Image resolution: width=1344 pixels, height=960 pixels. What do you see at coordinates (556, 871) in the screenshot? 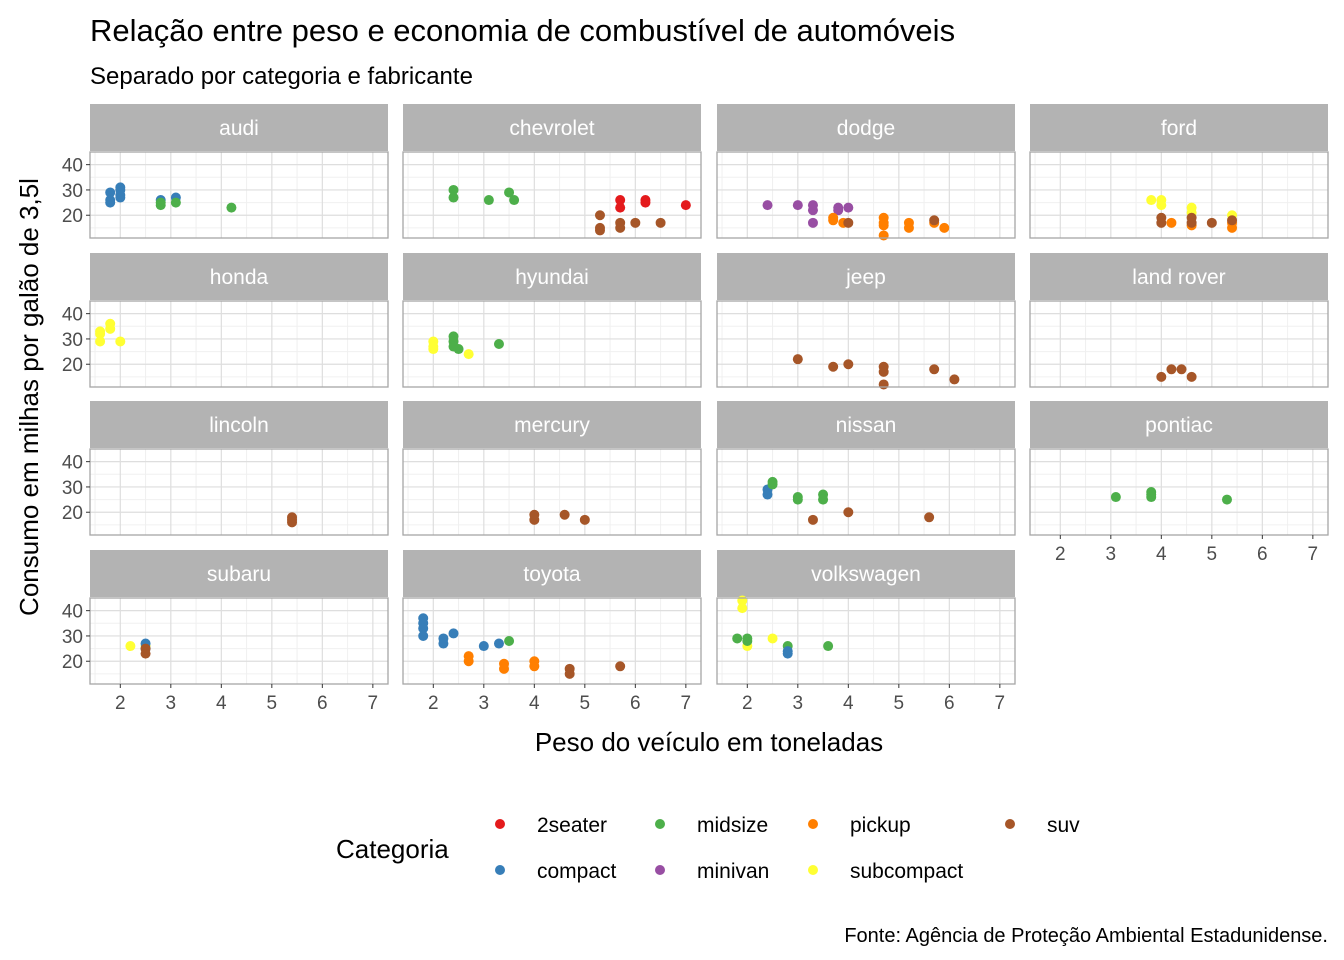
I see `legend-item-compact: compact` at bounding box center [556, 871].